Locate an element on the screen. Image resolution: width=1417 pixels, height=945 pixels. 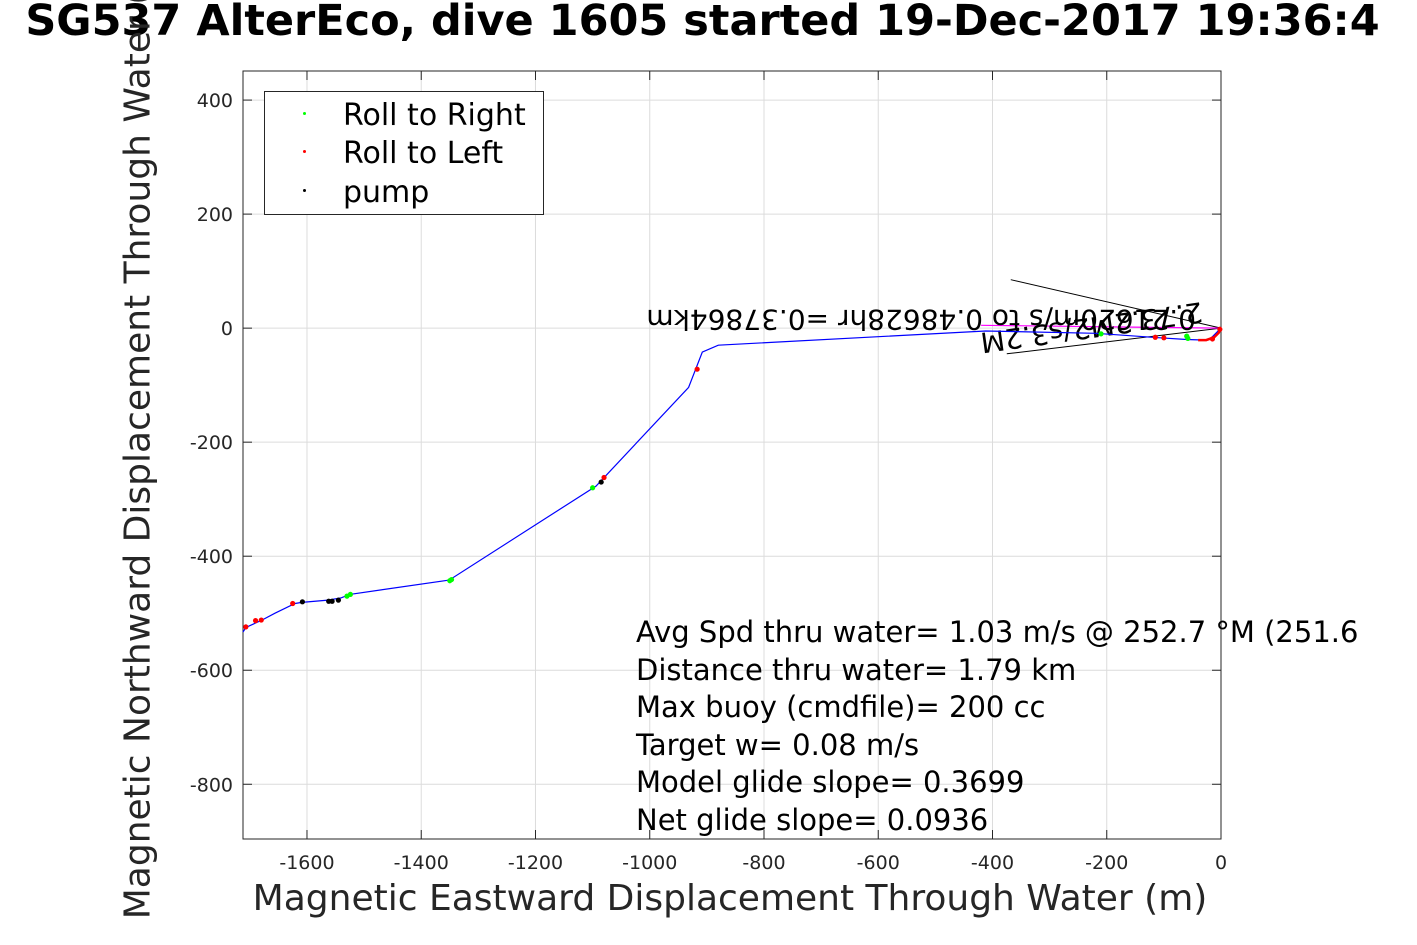
y-tick-label: 0 is located at coordinates (227, 329).